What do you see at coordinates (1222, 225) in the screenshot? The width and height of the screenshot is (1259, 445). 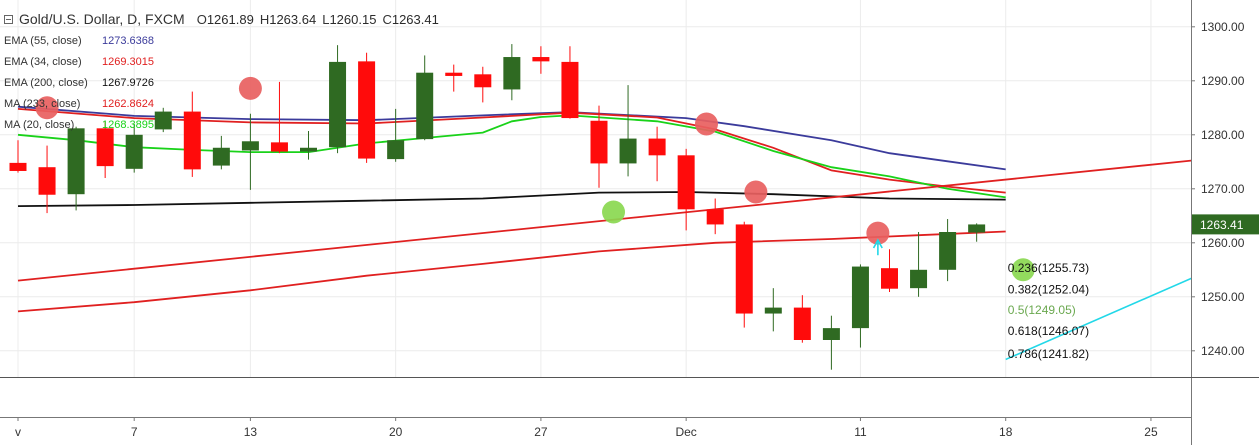 I see `current-price-label: 1263.41` at bounding box center [1222, 225].